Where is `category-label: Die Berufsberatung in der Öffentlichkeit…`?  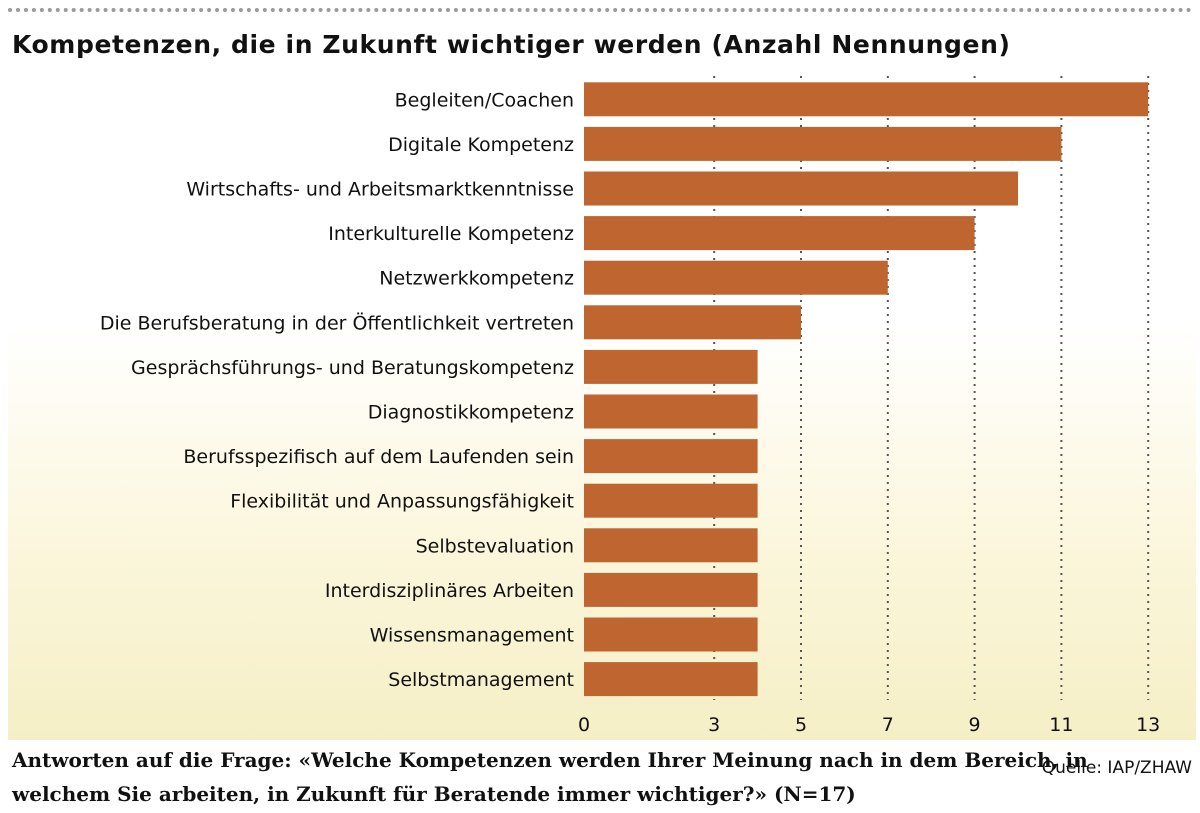 category-label: Die Berufsberatung in der Öffentlichkeit… is located at coordinates (337, 322).